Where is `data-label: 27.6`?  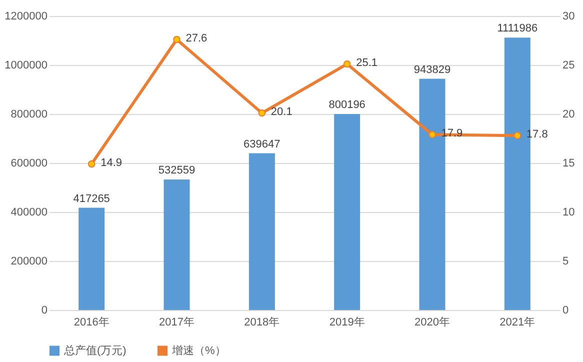 data-label: 27.6 is located at coordinates (197, 38).